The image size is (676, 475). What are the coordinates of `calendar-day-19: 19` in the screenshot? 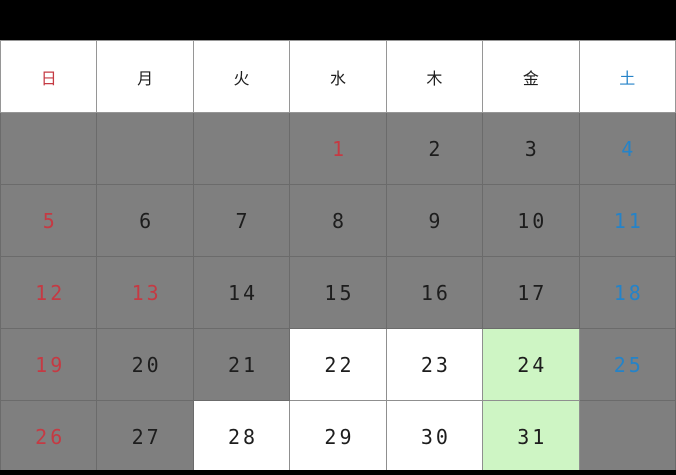 It's located at (49, 364).